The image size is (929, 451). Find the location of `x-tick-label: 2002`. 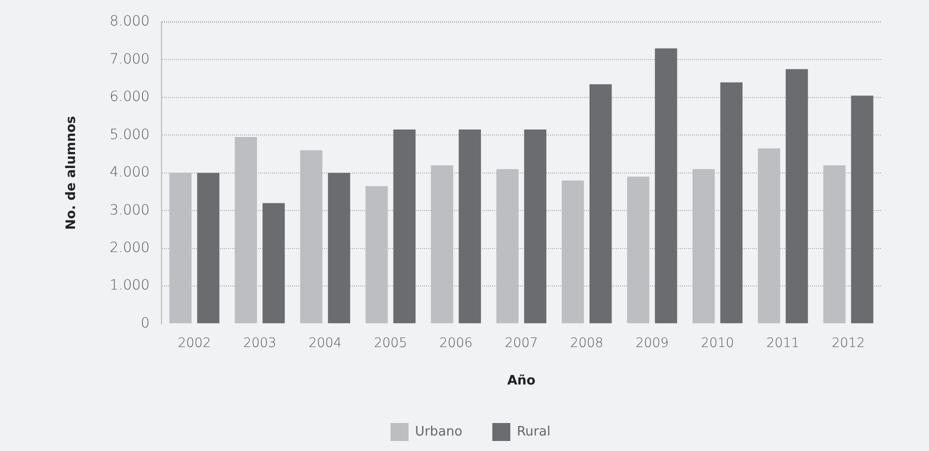

x-tick-label: 2002 is located at coordinates (194, 343).